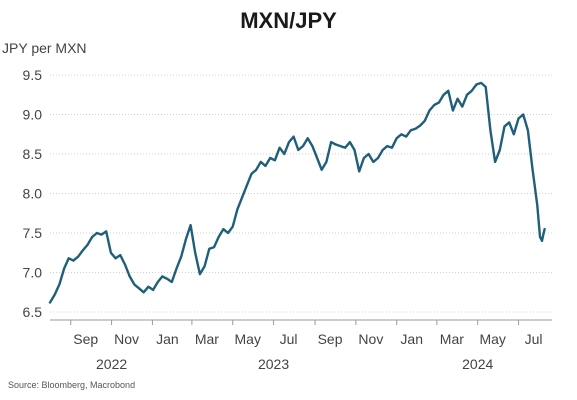 Image resolution: width=577 pixels, height=400 pixels. What do you see at coordinates (33, 233) in the screenshot?
I see `y-tick-label: 7.5` at bounding box center [33, 233].